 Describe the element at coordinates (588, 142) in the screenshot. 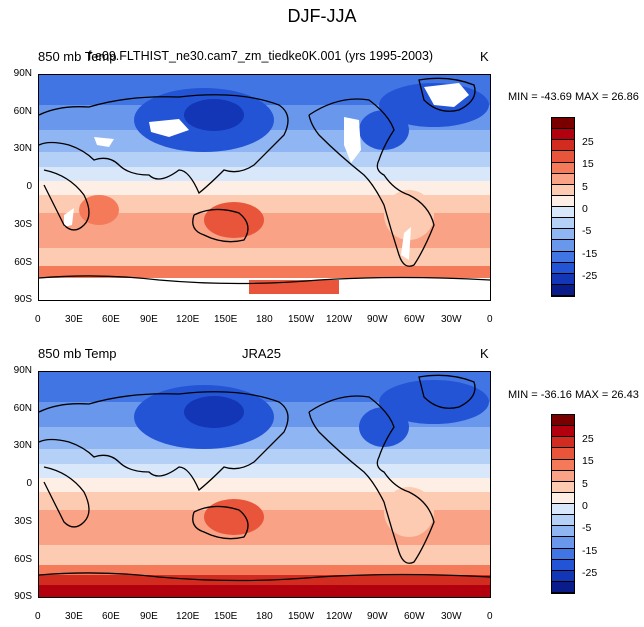

I see `colorbar-label: 25` at that location.